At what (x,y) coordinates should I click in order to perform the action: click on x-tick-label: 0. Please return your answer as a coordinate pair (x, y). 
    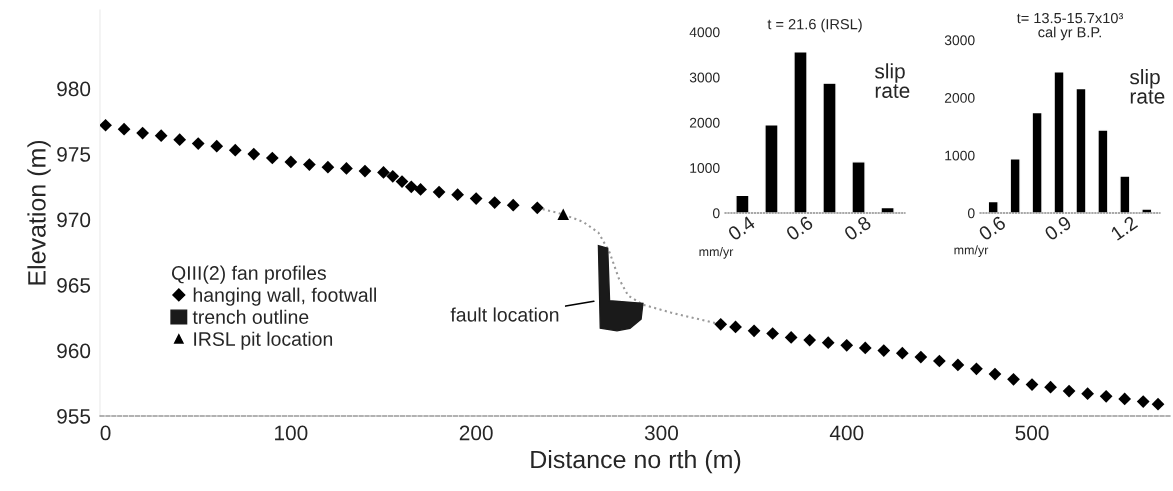
    Looking at the image, I should click on (105, 433).